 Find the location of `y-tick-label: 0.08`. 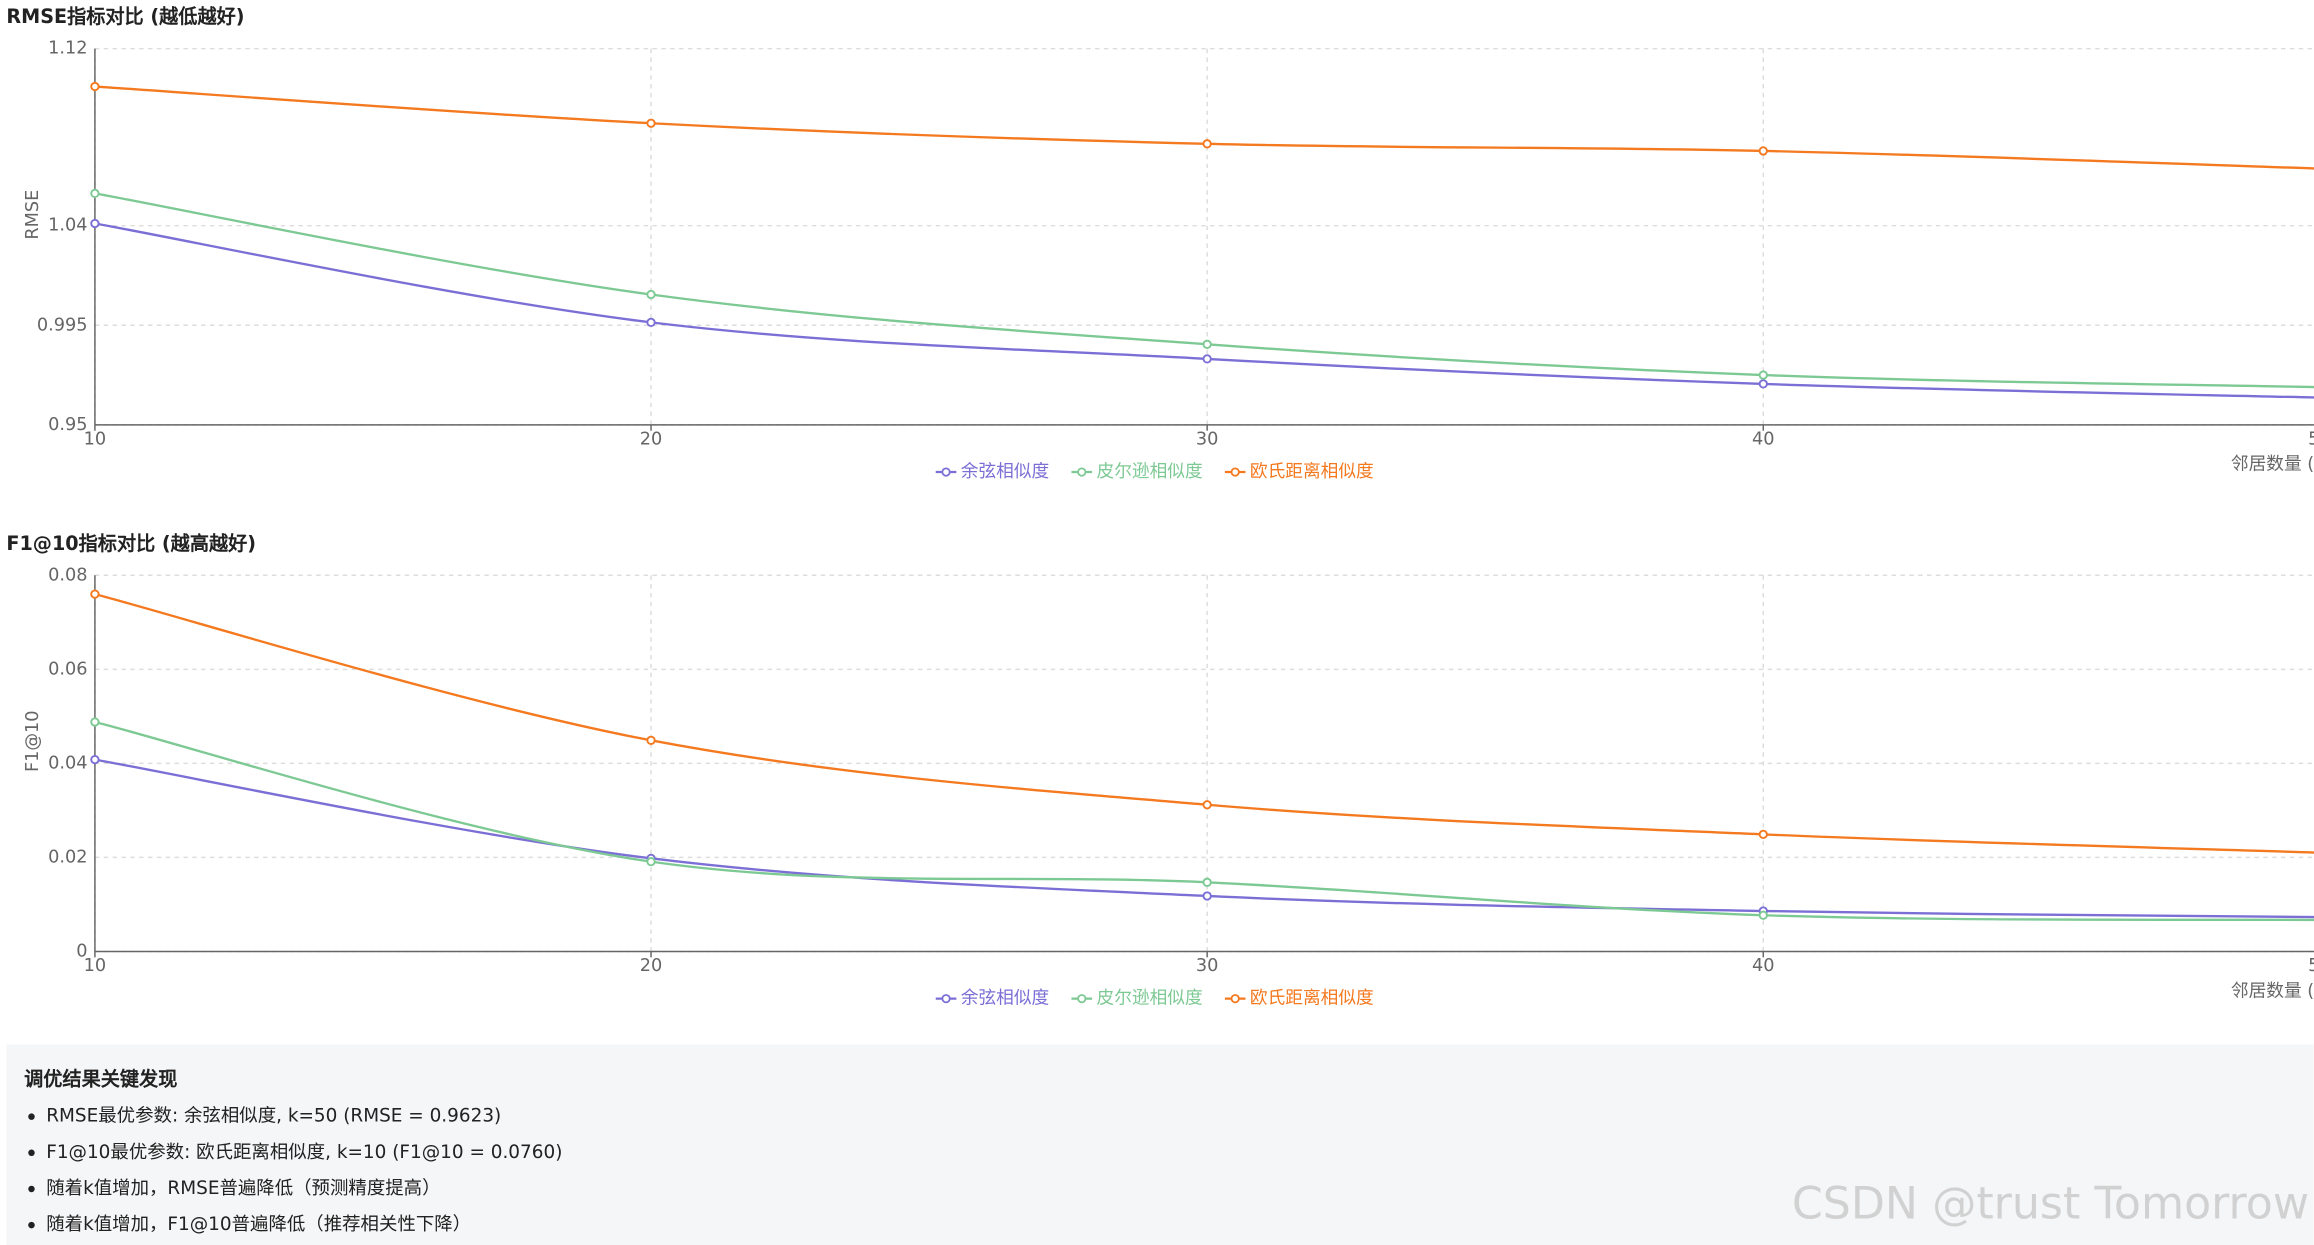

y-tick-label: 0.08 is located at coordinates (67, 575).